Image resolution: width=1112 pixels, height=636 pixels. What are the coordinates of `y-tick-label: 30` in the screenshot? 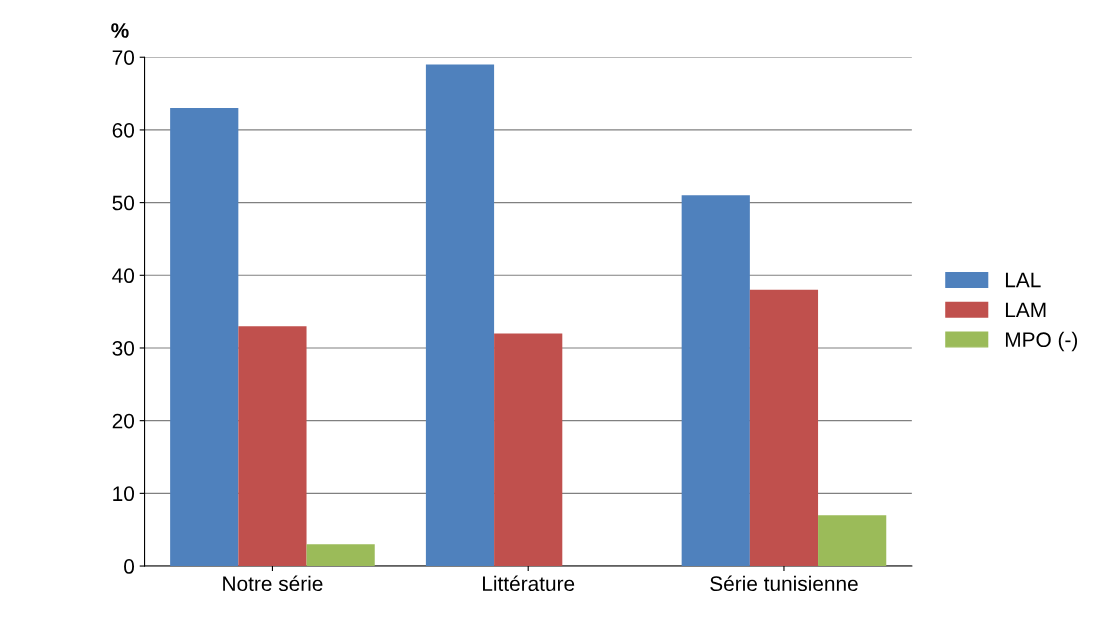 It's located at (123, 348).